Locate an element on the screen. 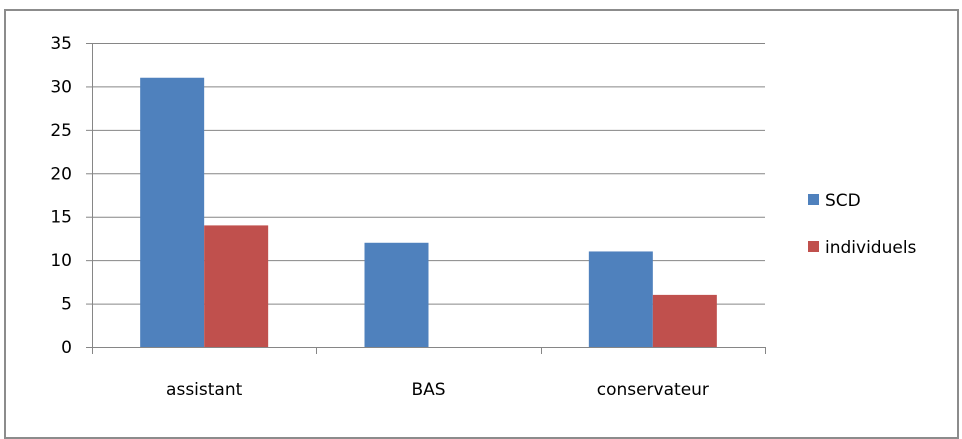 The width and height of the screenshot is (962, 439). bar-SCD-BAS is located at coordinates (396, 294).